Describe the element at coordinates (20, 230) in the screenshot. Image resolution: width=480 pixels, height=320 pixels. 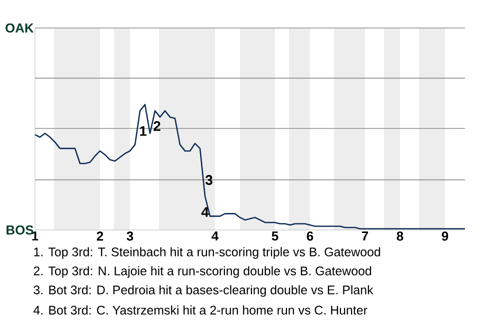
I see `text: BOS` at that location.